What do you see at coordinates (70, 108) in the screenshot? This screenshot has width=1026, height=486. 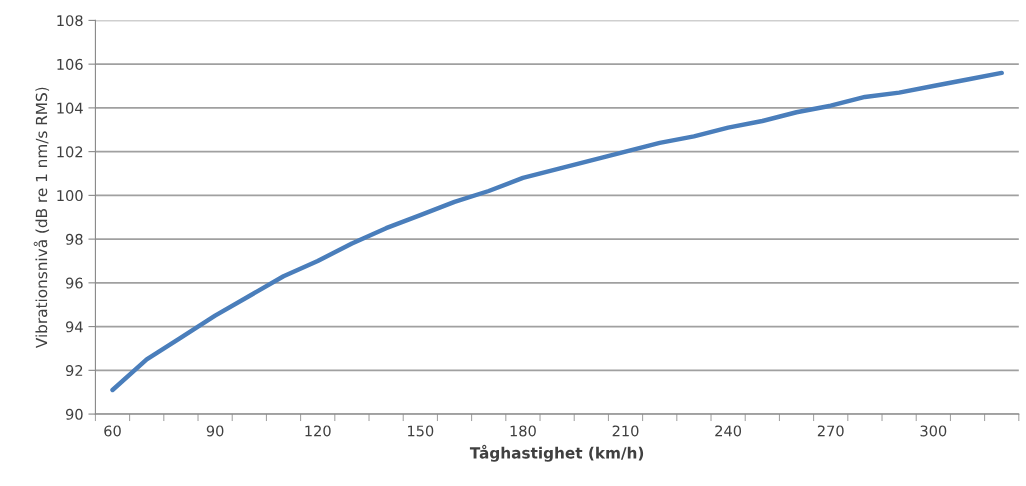 I see `y-tick-label: 104` at bounding box center [70, 108].